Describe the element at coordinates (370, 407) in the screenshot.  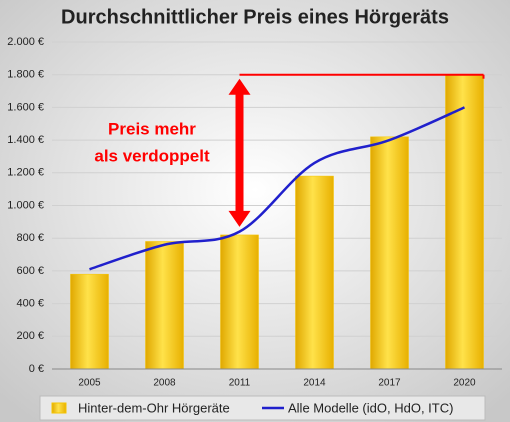
I see `legend-label: Alle Modelle (idO, HdO, ITC)` at that location.